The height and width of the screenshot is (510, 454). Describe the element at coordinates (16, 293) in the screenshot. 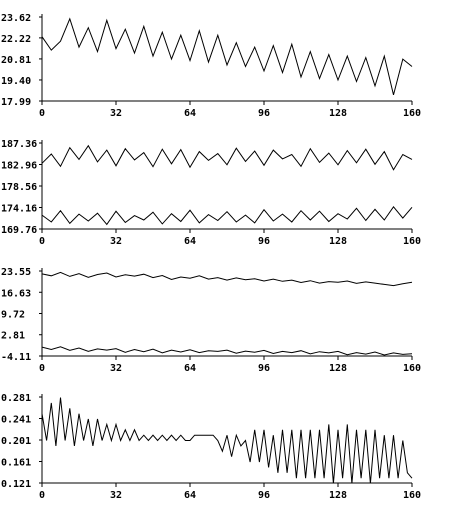

I see `y-tick-label: 16.63` at that location.